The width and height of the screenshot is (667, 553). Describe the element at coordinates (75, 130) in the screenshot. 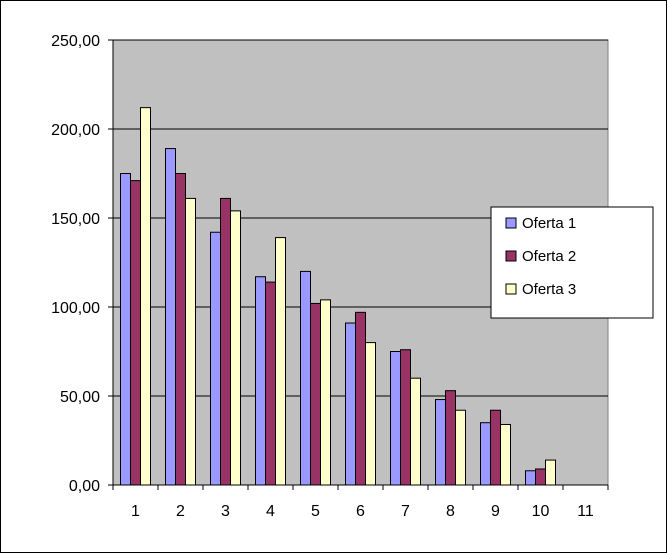

I see `y-tick-label-4: 200,00` at that location.